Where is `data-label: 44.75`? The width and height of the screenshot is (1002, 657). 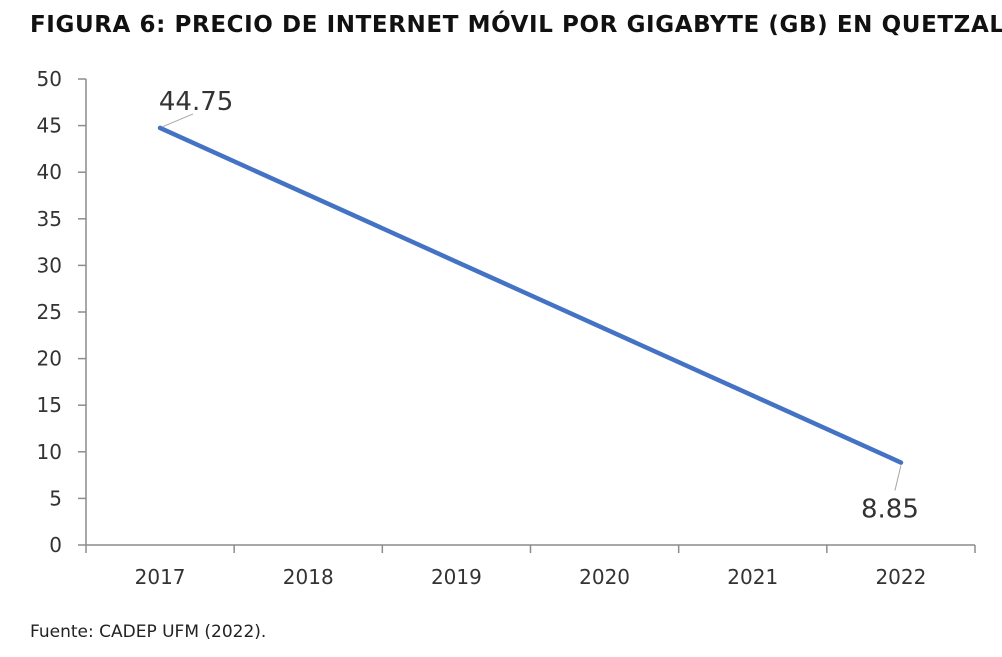 data-label: 44.75 is located at coordinates (196, 102).